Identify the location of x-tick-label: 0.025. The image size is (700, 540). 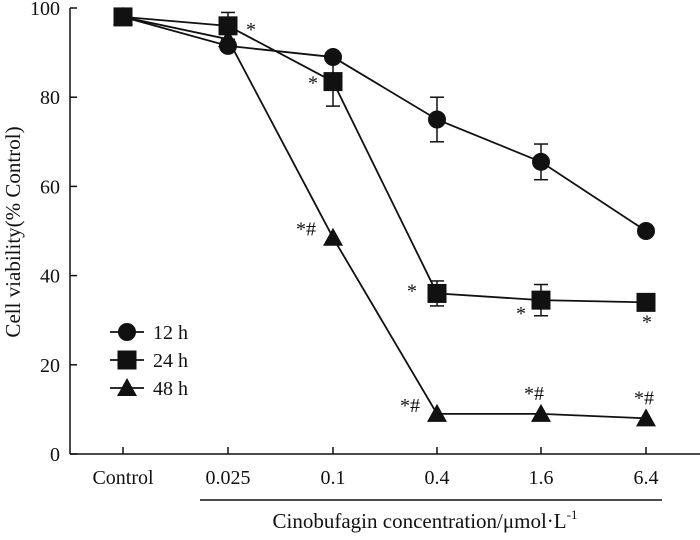
(228, 478).